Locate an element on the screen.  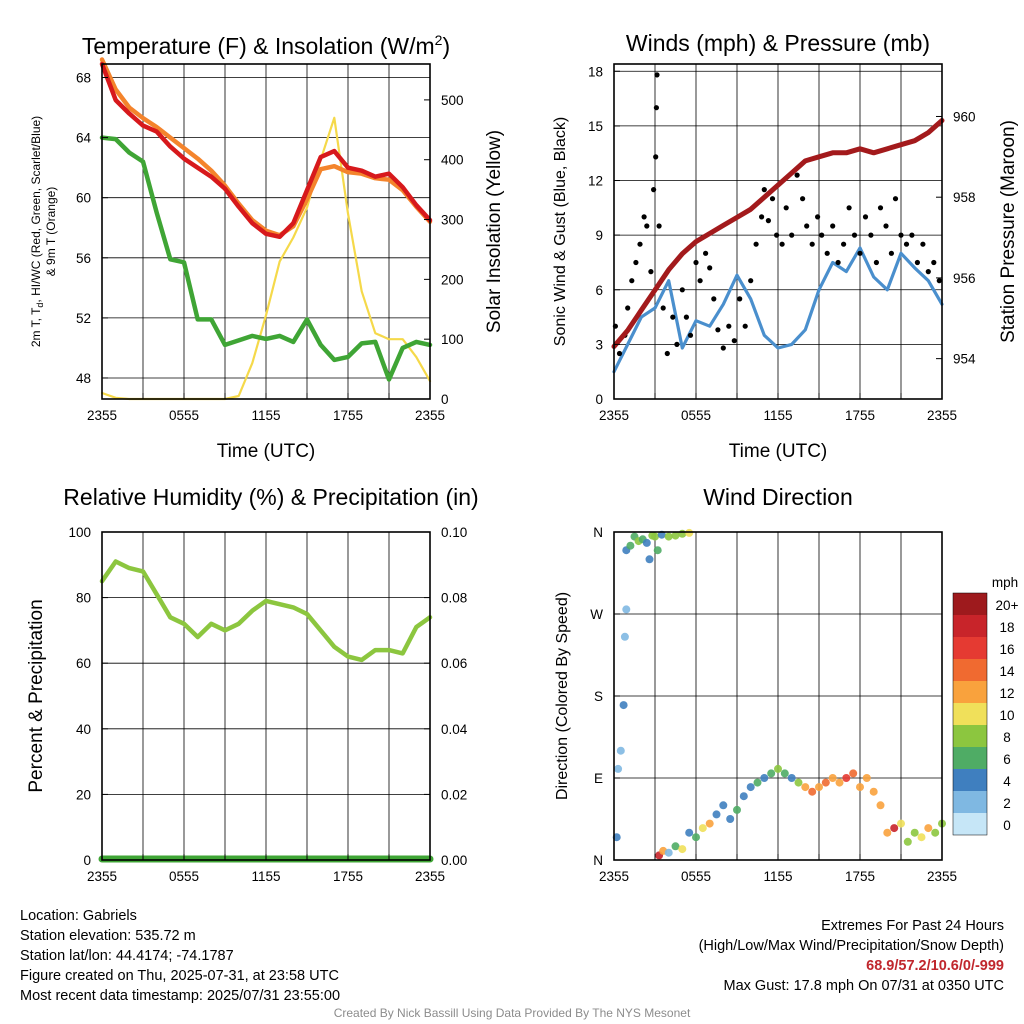
wind-direction-chart-x-tick-label: 2355 is located at coordinates (942, 876).